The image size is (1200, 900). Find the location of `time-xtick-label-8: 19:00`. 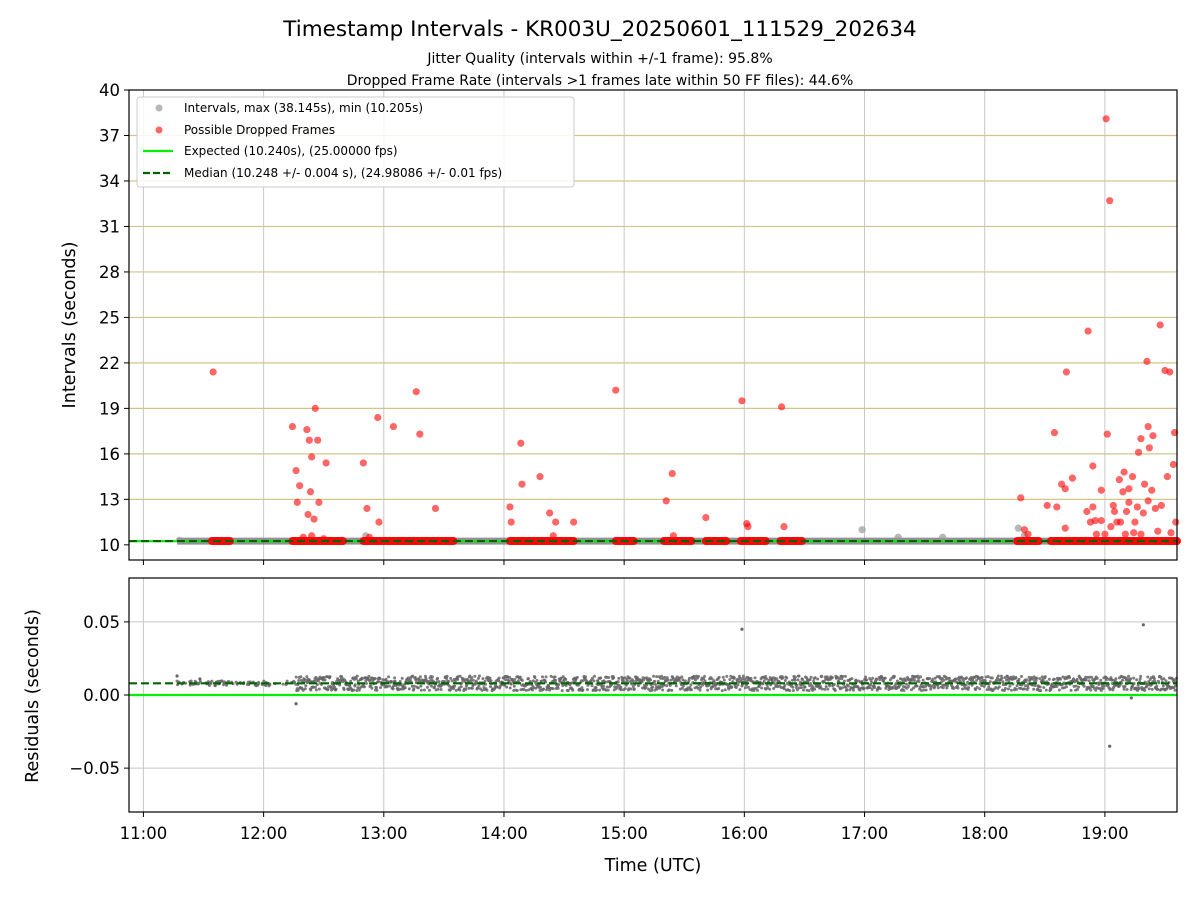

time-xtick-label-8: 19:00 is located at coordinates (1105, 833).